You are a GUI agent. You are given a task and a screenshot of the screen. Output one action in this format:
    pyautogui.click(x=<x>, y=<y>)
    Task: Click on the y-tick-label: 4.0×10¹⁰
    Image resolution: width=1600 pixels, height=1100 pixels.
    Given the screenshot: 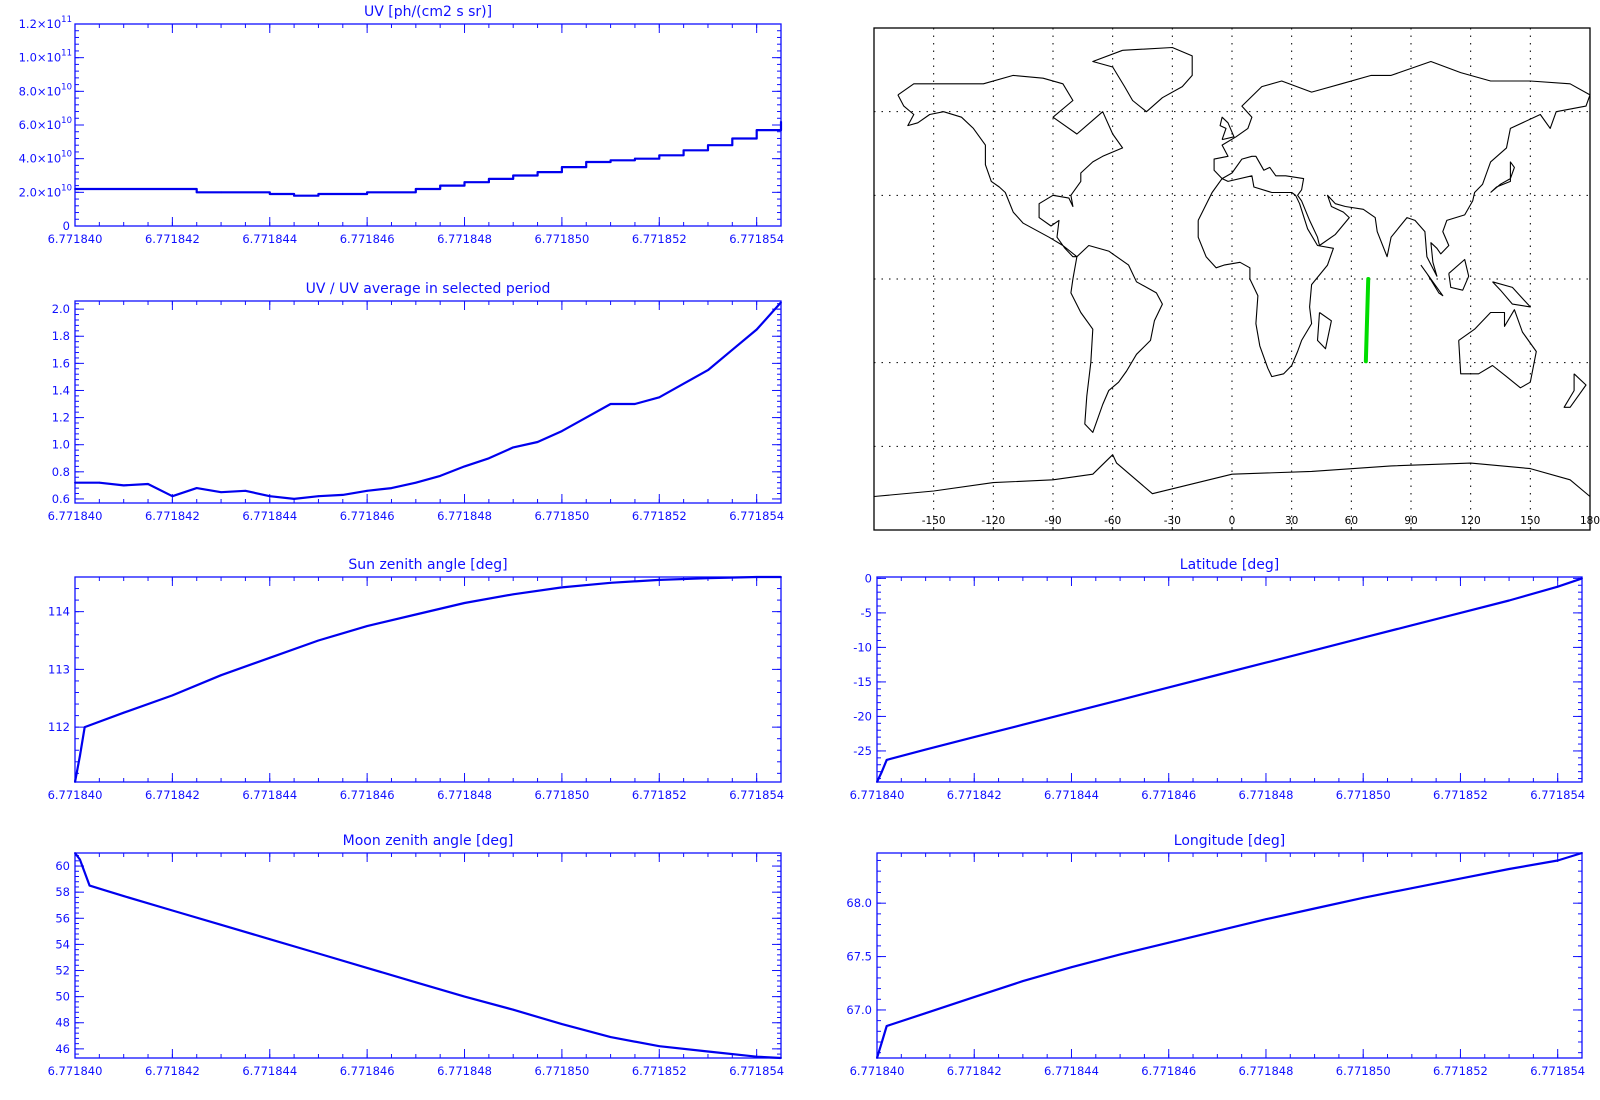 What is the action you would take?
    pyautogui.click(x=45, y=158)
    